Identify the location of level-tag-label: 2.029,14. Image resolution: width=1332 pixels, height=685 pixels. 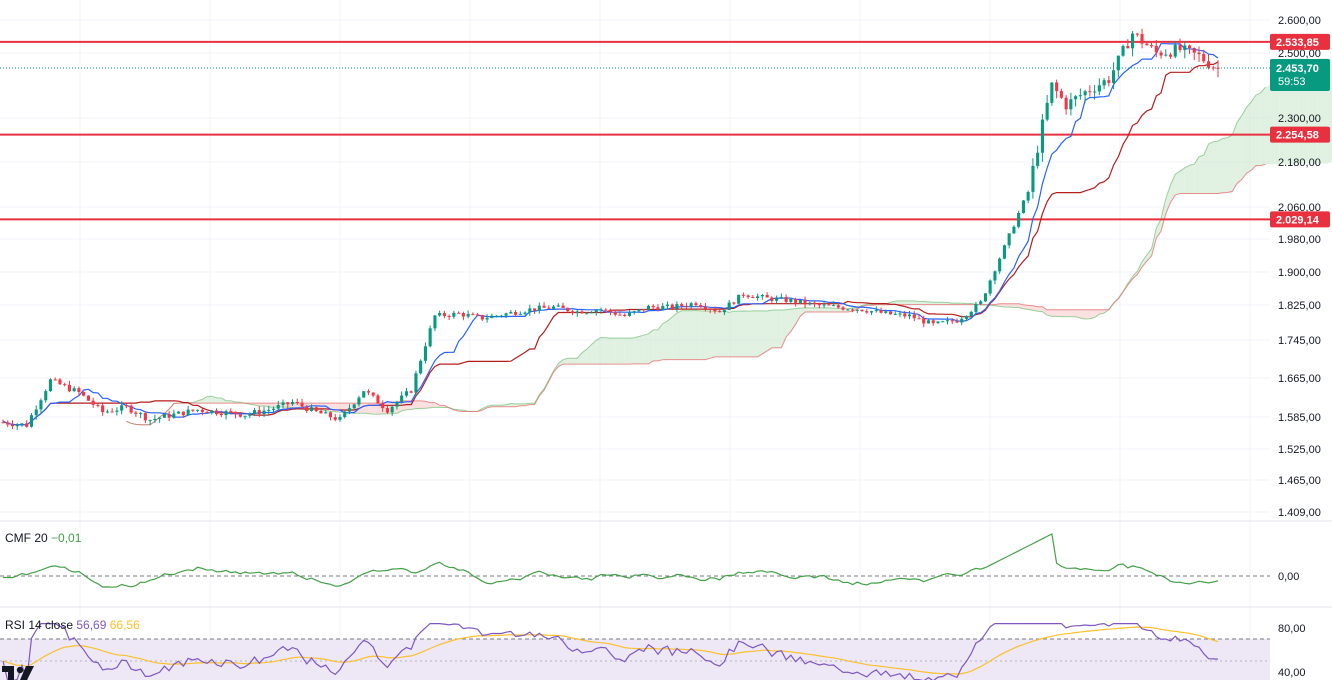
(1298, 220).